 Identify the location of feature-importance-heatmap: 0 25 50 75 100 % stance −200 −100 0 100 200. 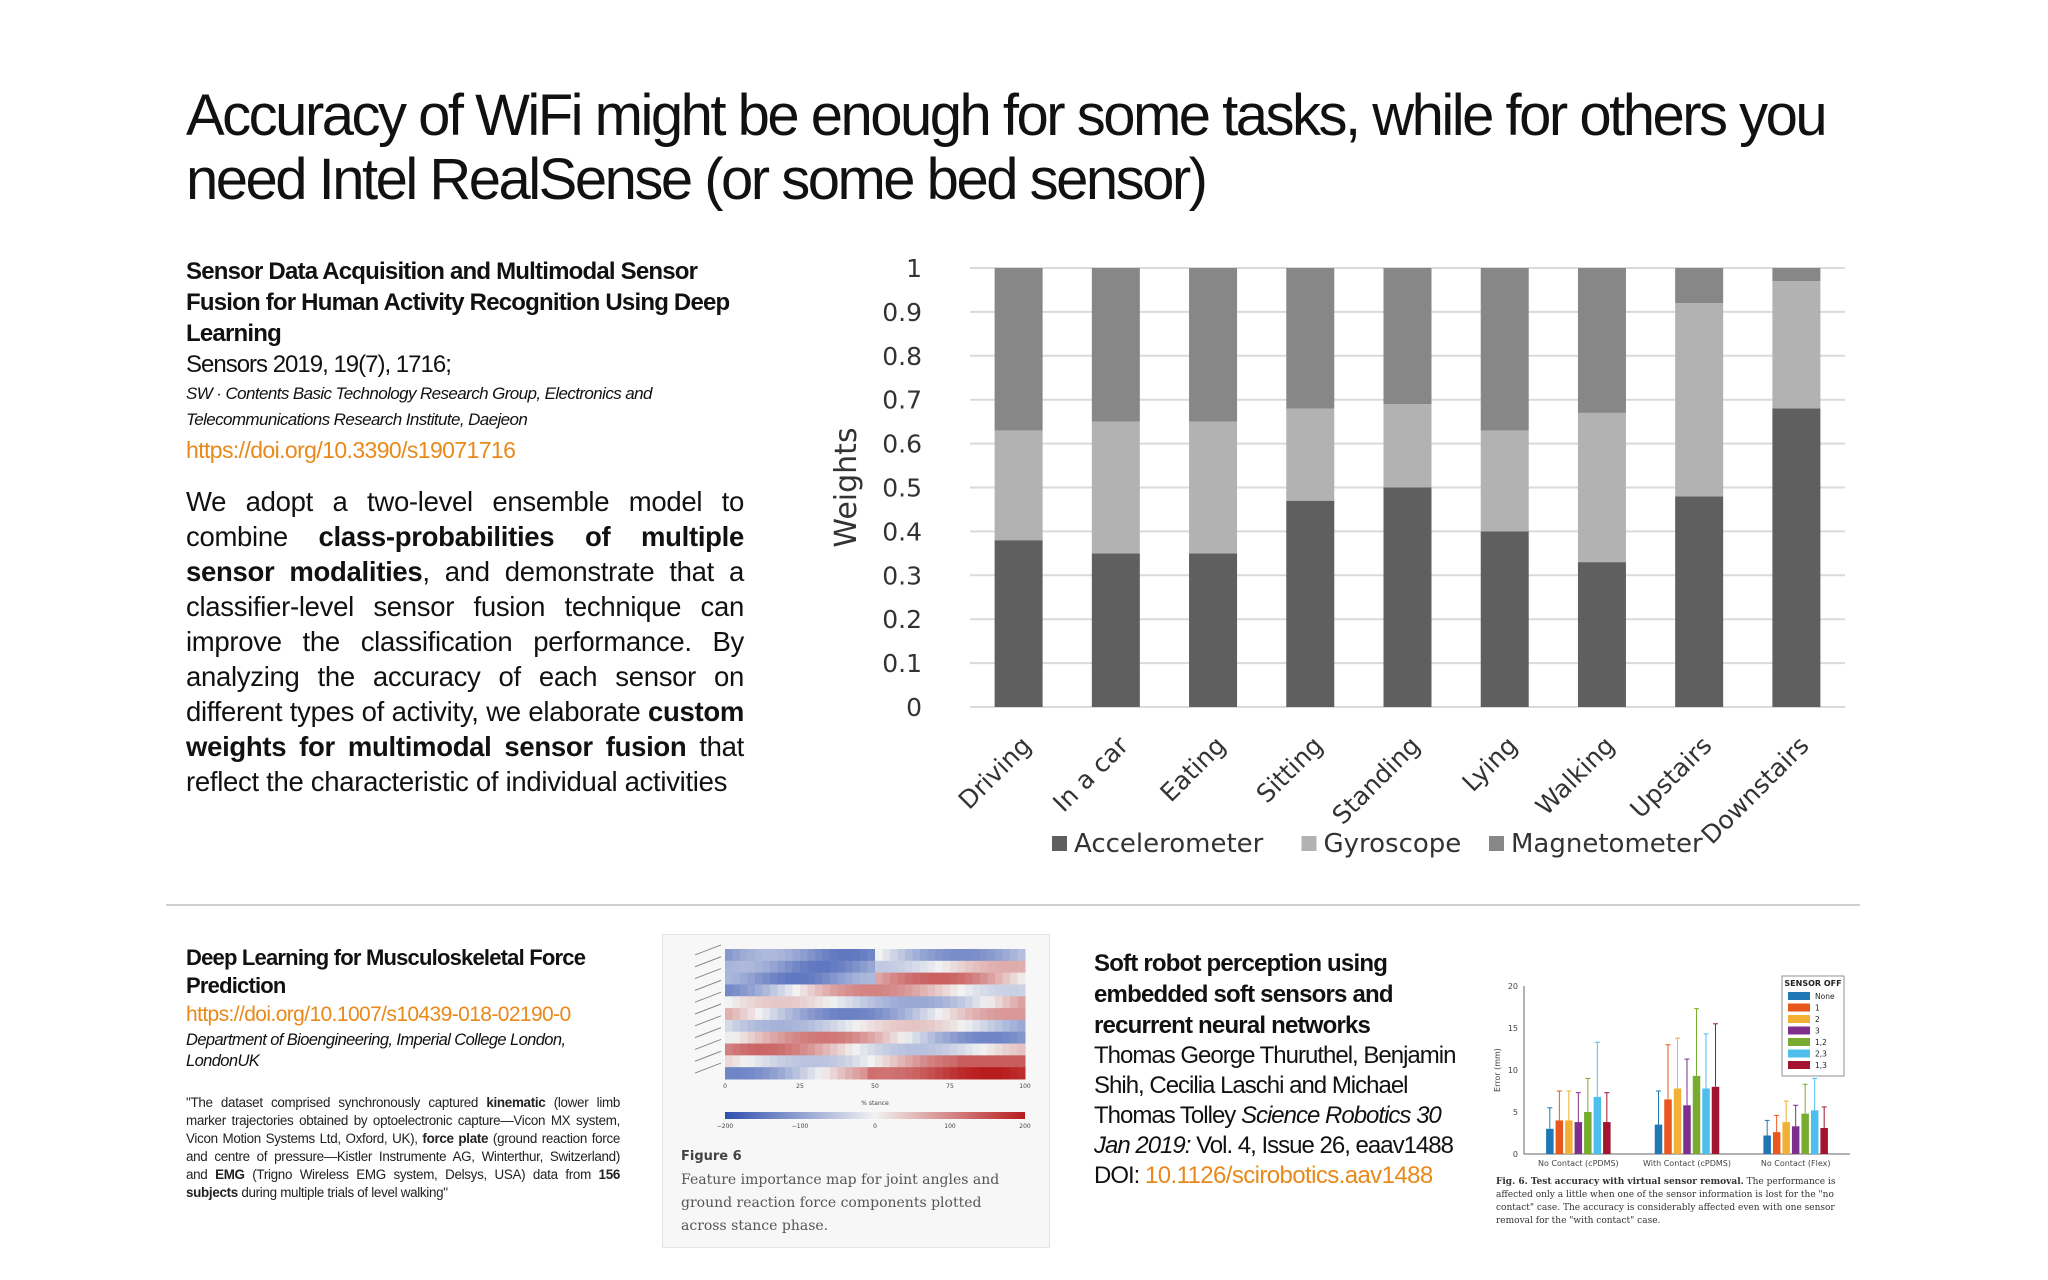
(862, 1037).